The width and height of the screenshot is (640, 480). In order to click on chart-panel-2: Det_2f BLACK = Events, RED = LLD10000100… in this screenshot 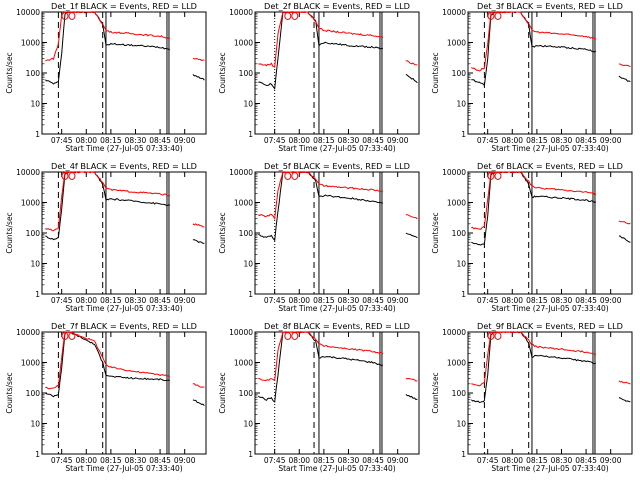, I will do `click(319, 77)`.